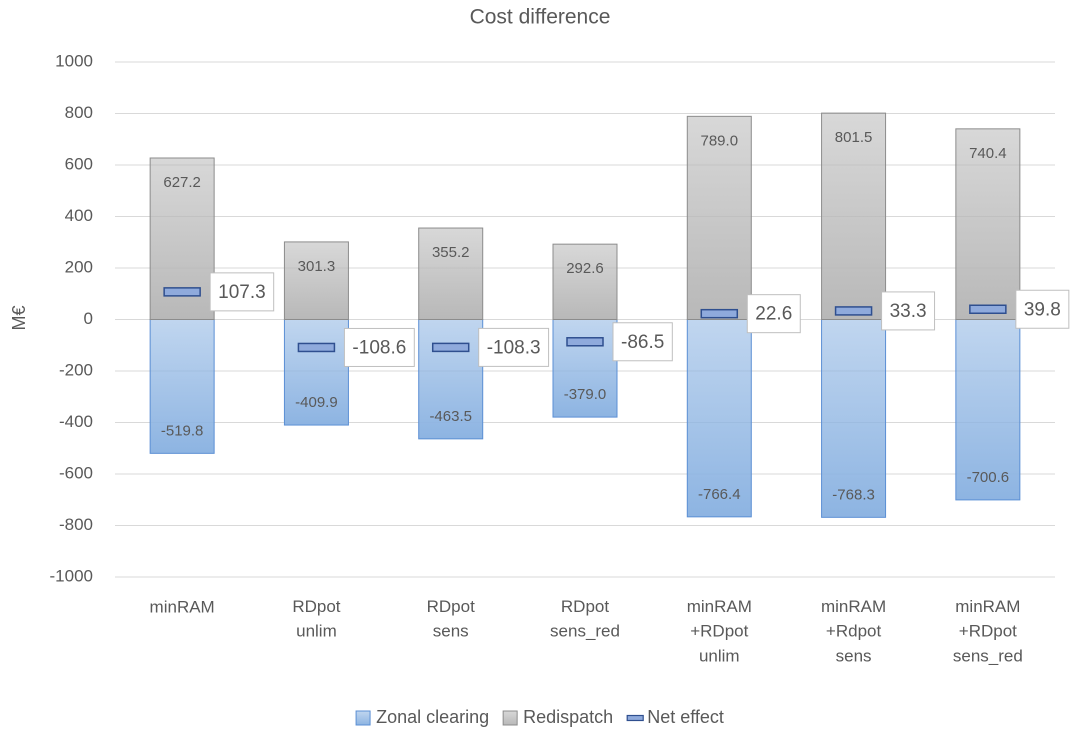 Image resolution: width=1080 pixels, height=731 pixels. Describe the element at coordinates (79, 215) in the screenshot. I see `y-tick-label: 400` at that location.